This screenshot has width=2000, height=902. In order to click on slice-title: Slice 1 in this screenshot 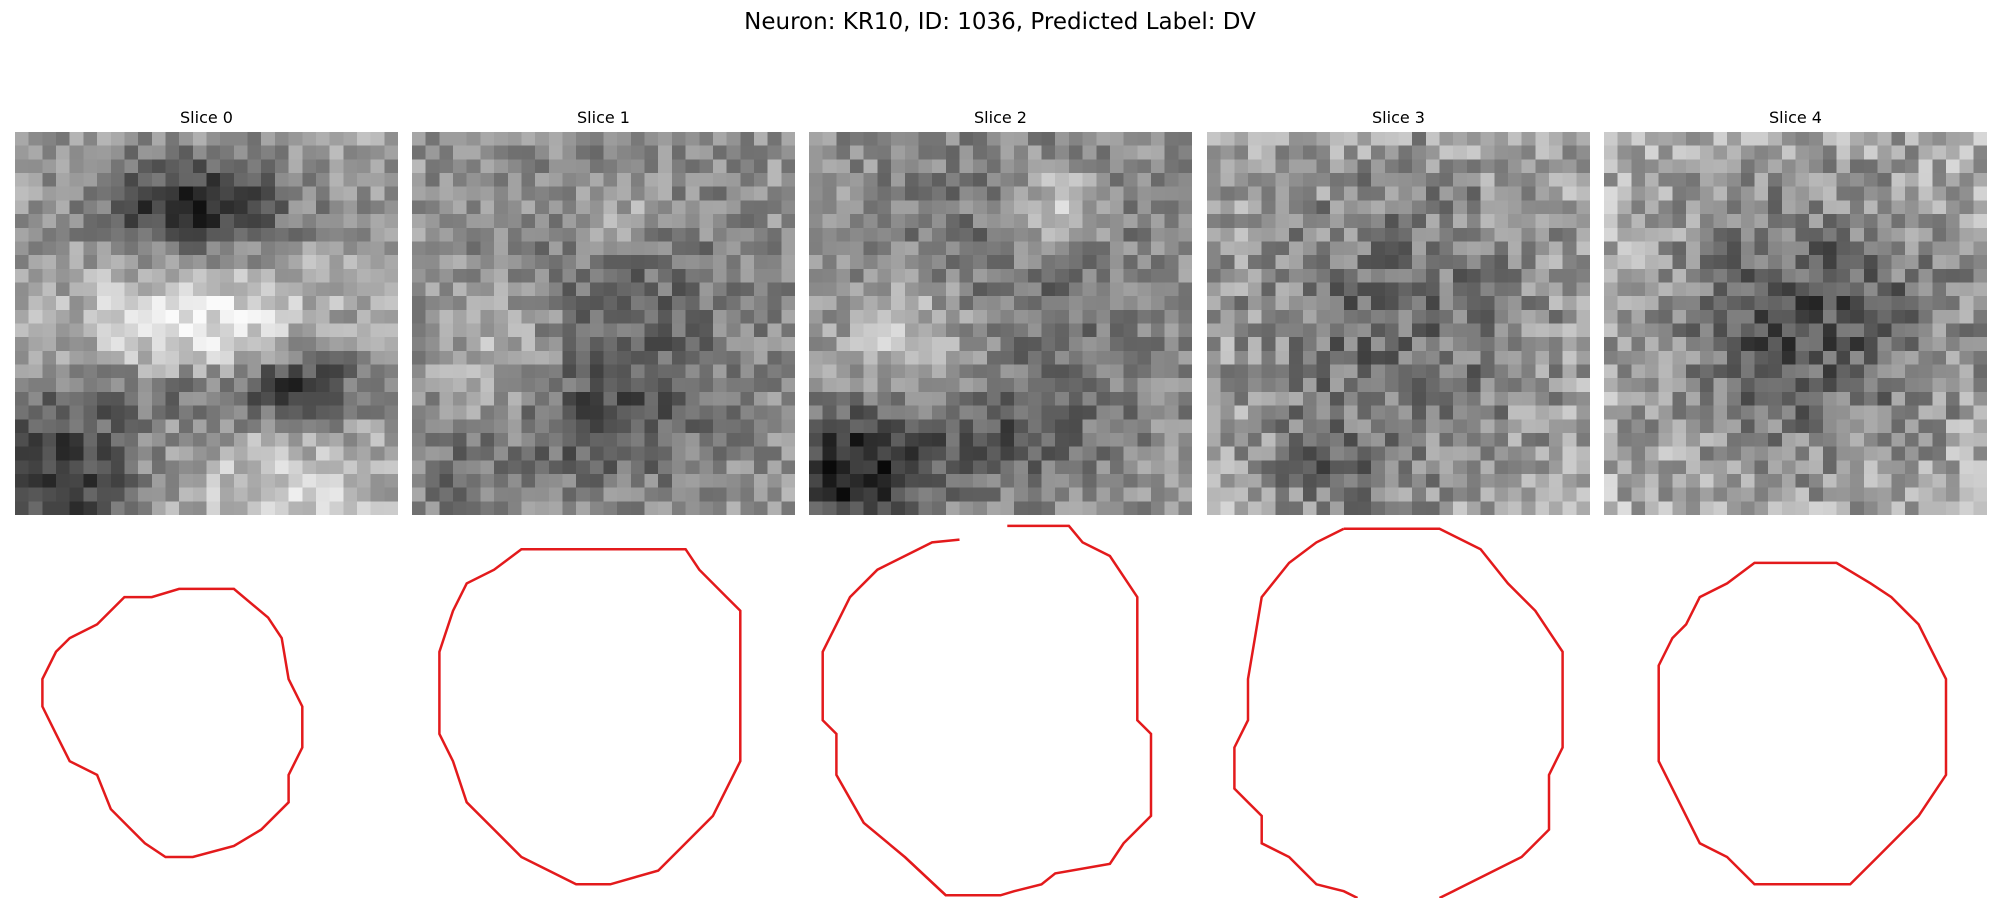, I will do `click(603, 117)`.